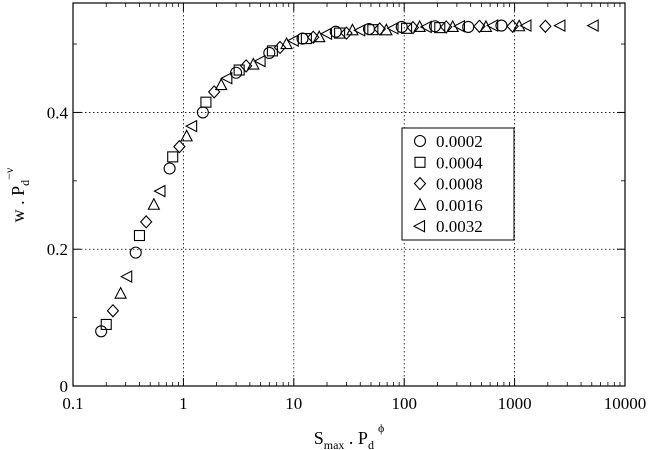 Image resolution: width=654 pixels, height=450 pixels. What do you see at coordinates (459, 226) in the screenshot?
I see `legend-label: 0.0032` at bounding box center [459, 226].